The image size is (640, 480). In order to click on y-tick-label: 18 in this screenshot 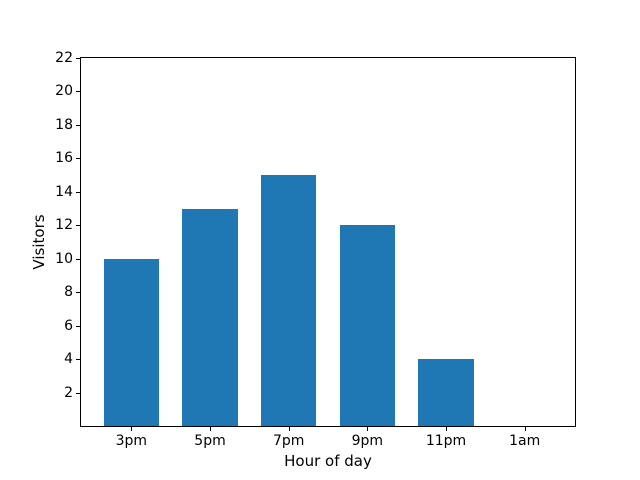, I will do `click(64, 124)`.